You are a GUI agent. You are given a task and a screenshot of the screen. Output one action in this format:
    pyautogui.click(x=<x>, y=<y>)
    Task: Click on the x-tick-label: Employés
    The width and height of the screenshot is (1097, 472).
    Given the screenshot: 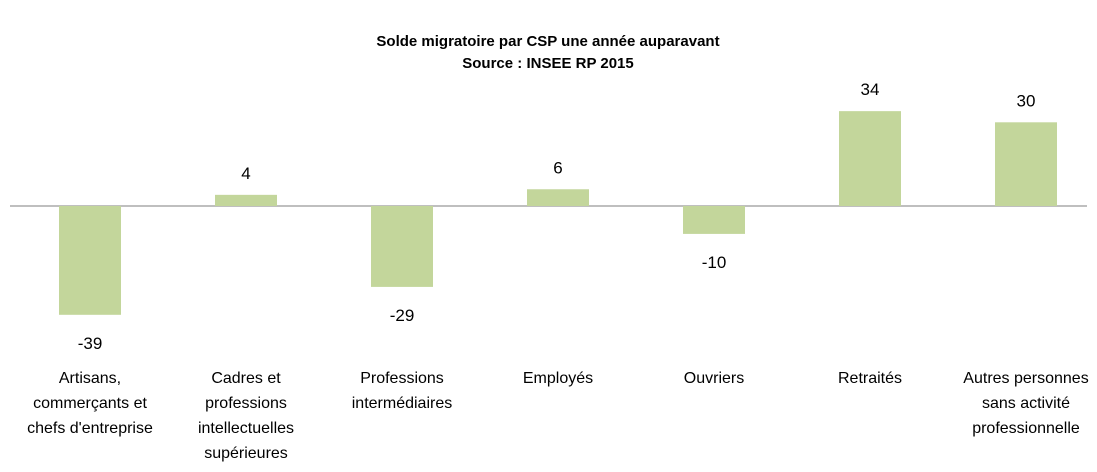 What is the action you would take?
    pyautogui.click(x=558, y=378)
    